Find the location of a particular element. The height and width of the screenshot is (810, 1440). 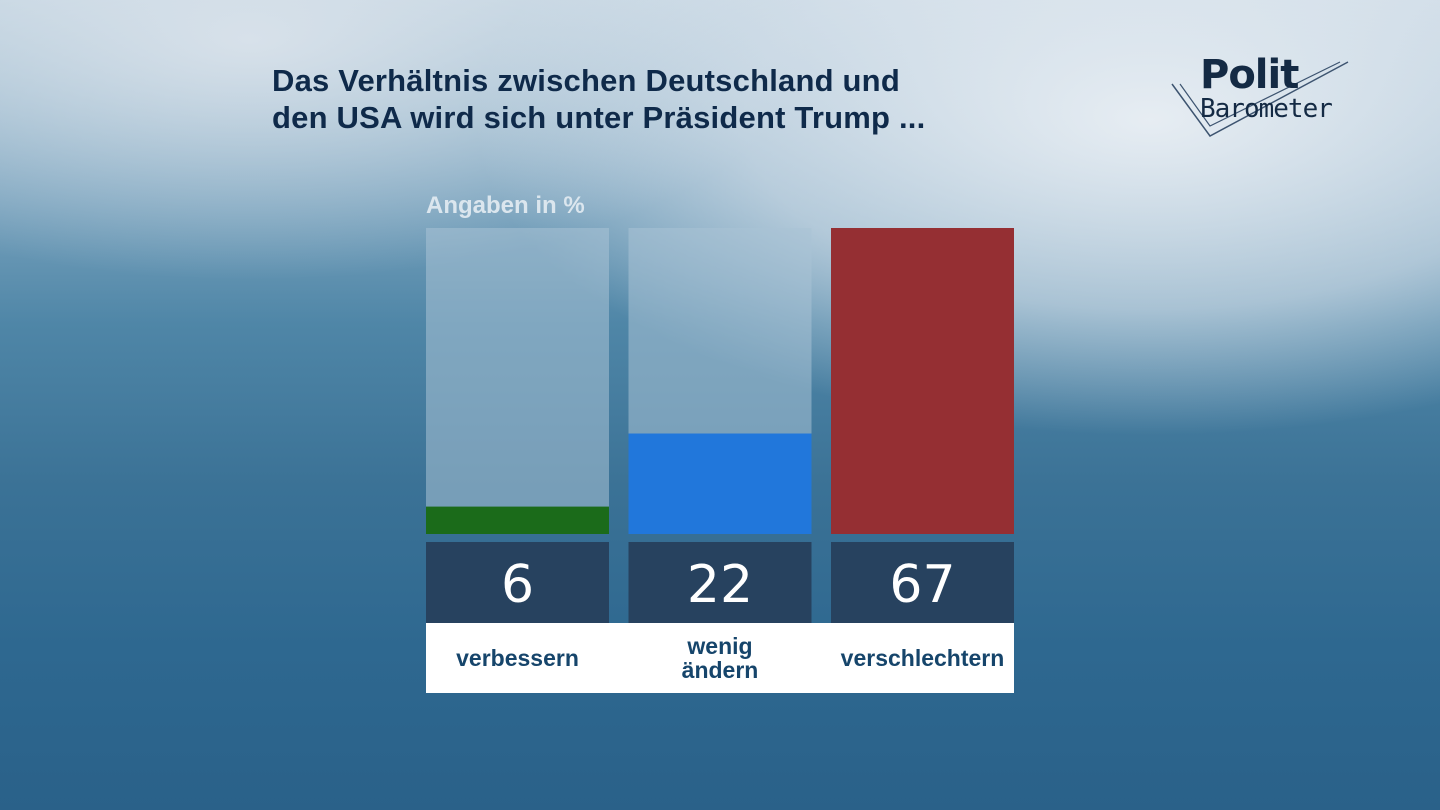

logo-checkmark-icon is located at coordinates (1260, 99).